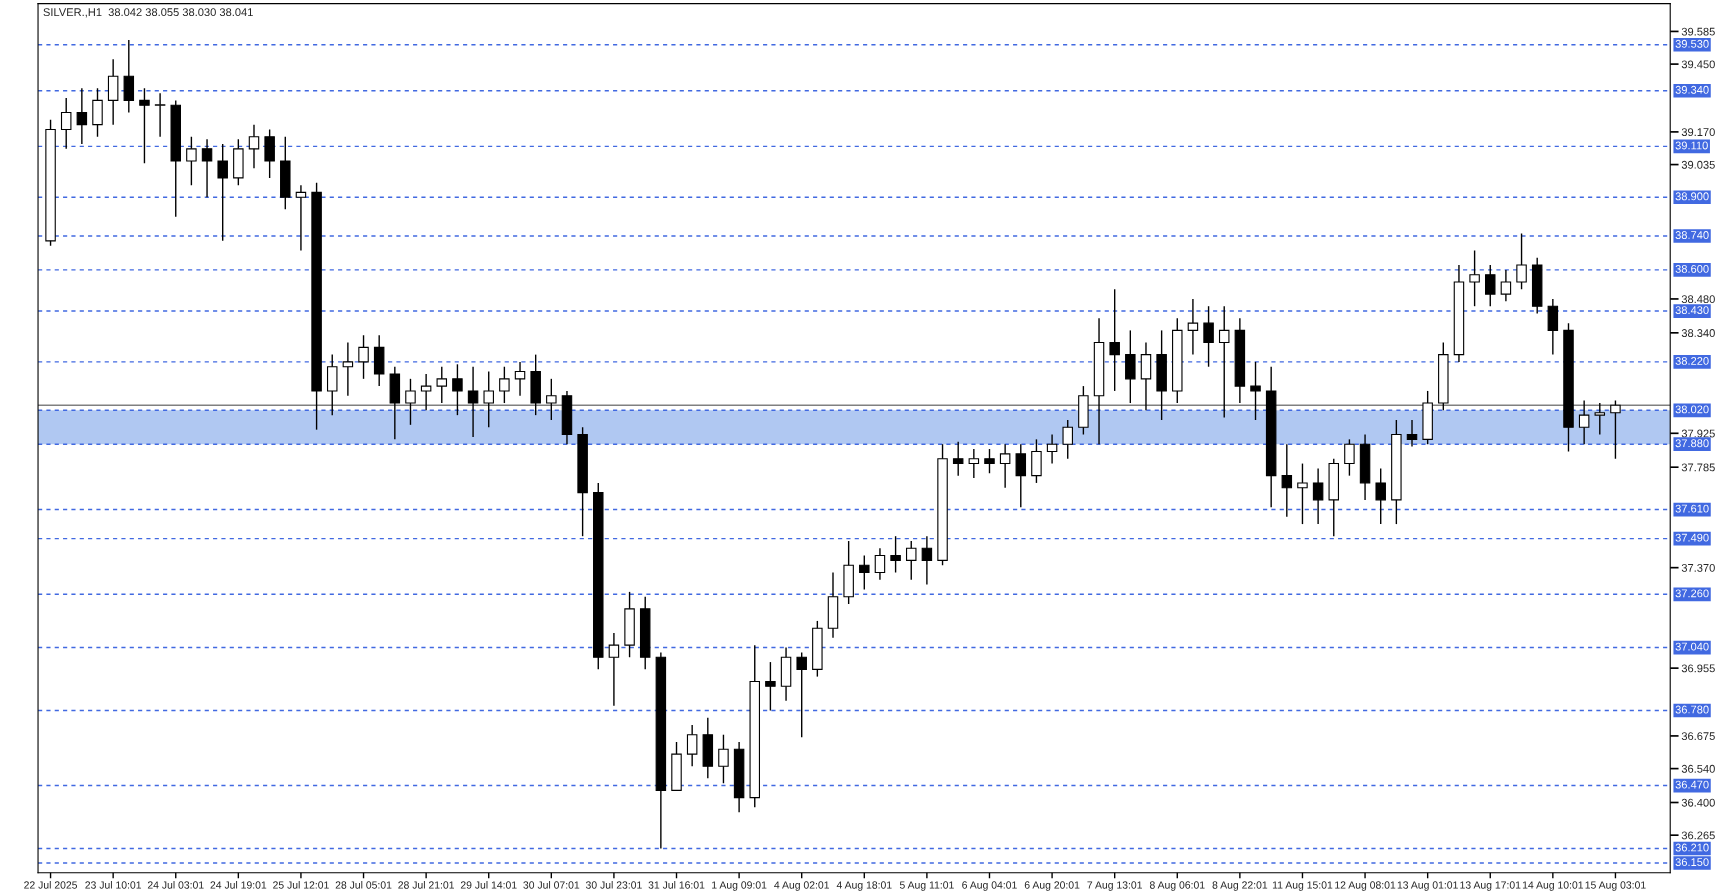  What do you see at coordinates (1698, 164) in the screenshot?
I see `y-tick-label: 39.035` at bounding box center [1698, 164].